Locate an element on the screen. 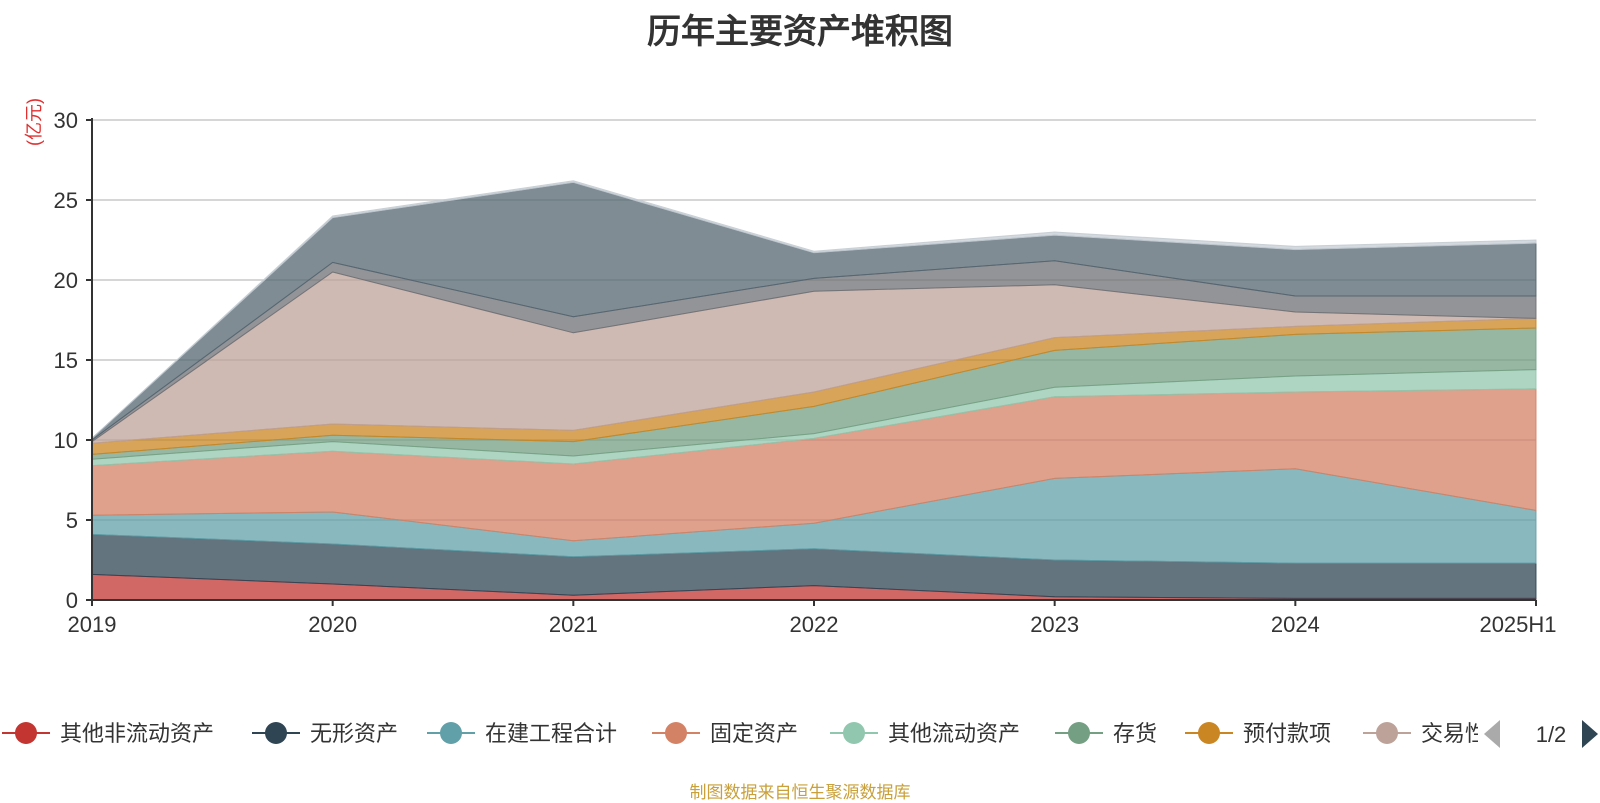 This screenshot has height=803, width=1600. legend-label: 无形资产 is located at coordinates (354, 733).